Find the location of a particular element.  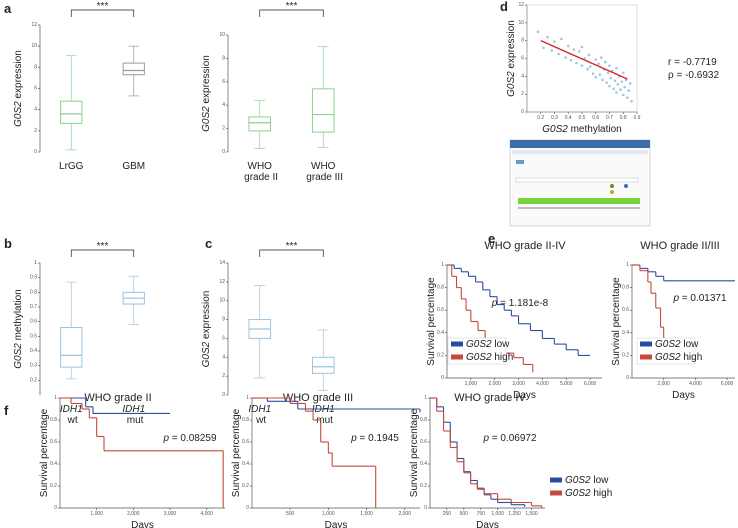

chart-title: WHO grade II is located at coordinates (117, 398).